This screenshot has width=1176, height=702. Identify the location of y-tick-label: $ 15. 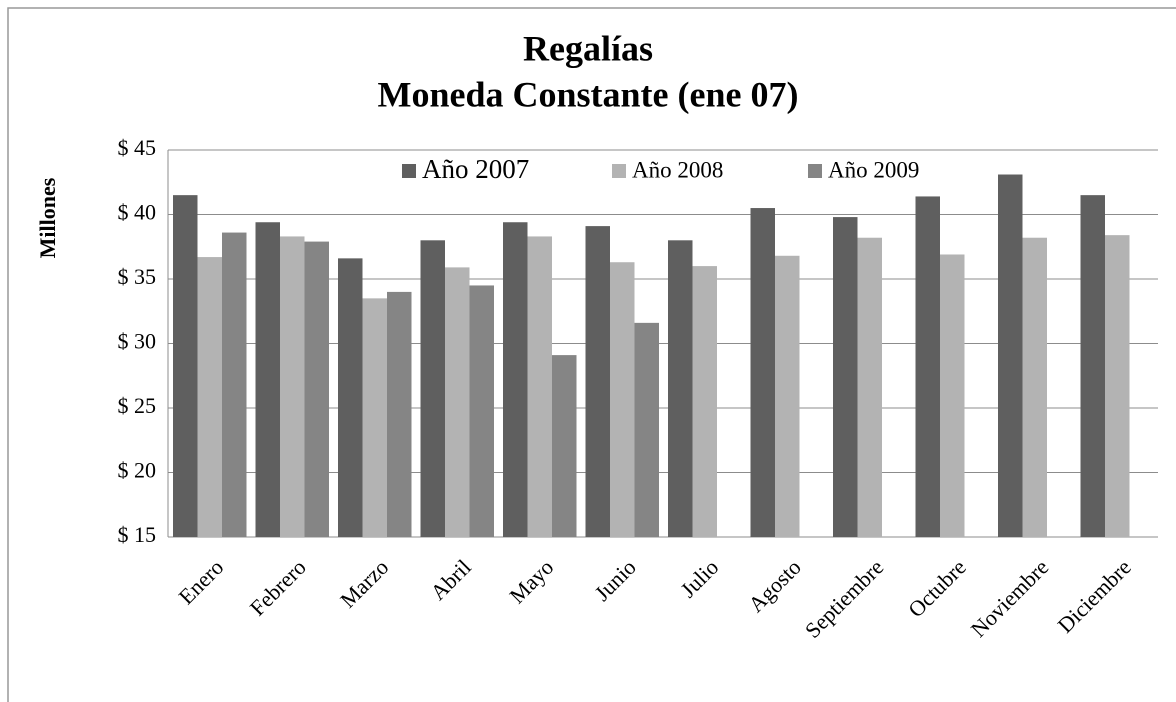
(137, 534).